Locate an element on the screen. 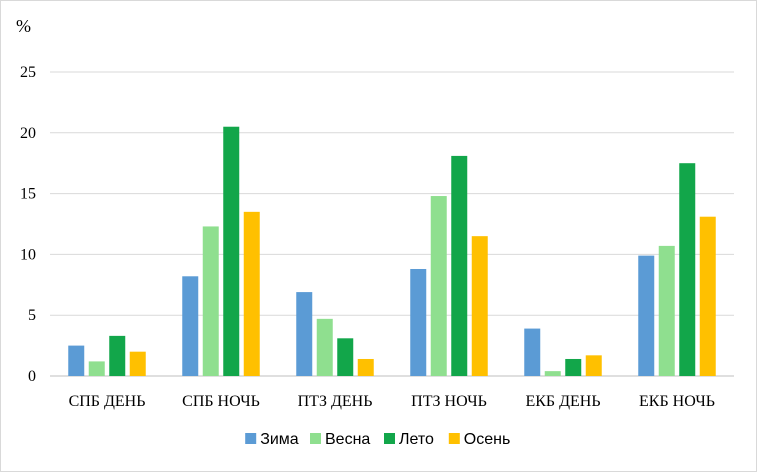  y-tick-label: 20 is located at coordinates (28, 133).